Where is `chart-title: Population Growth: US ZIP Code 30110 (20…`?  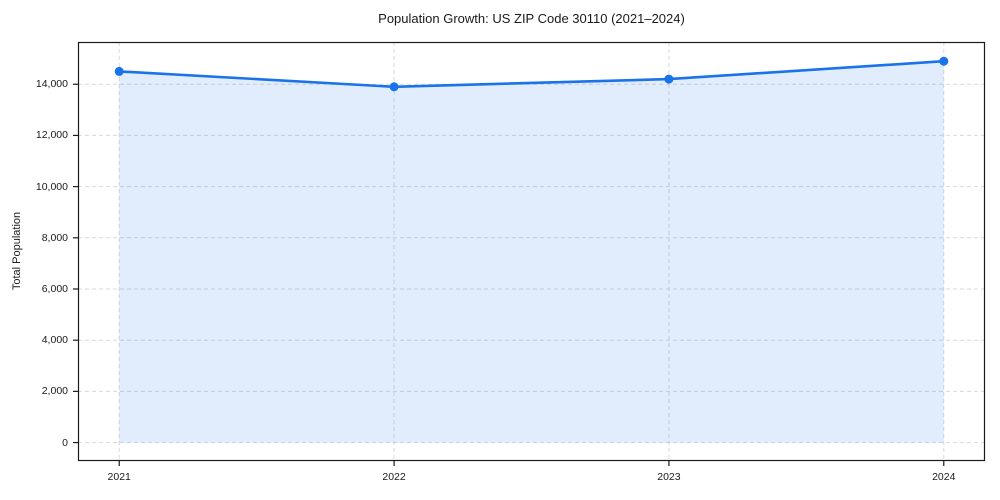
chart-title: Population Growth: US ZIP Code 30110 (20… is located at coordinates (531, 18).